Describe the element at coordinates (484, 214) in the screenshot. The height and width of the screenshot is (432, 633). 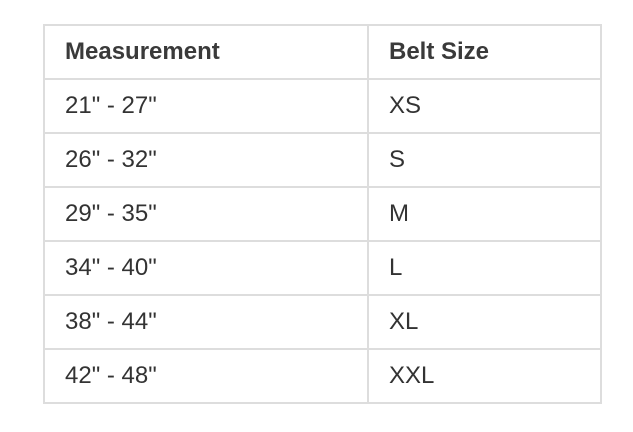
I see `belt-size-cell: M` at that location.